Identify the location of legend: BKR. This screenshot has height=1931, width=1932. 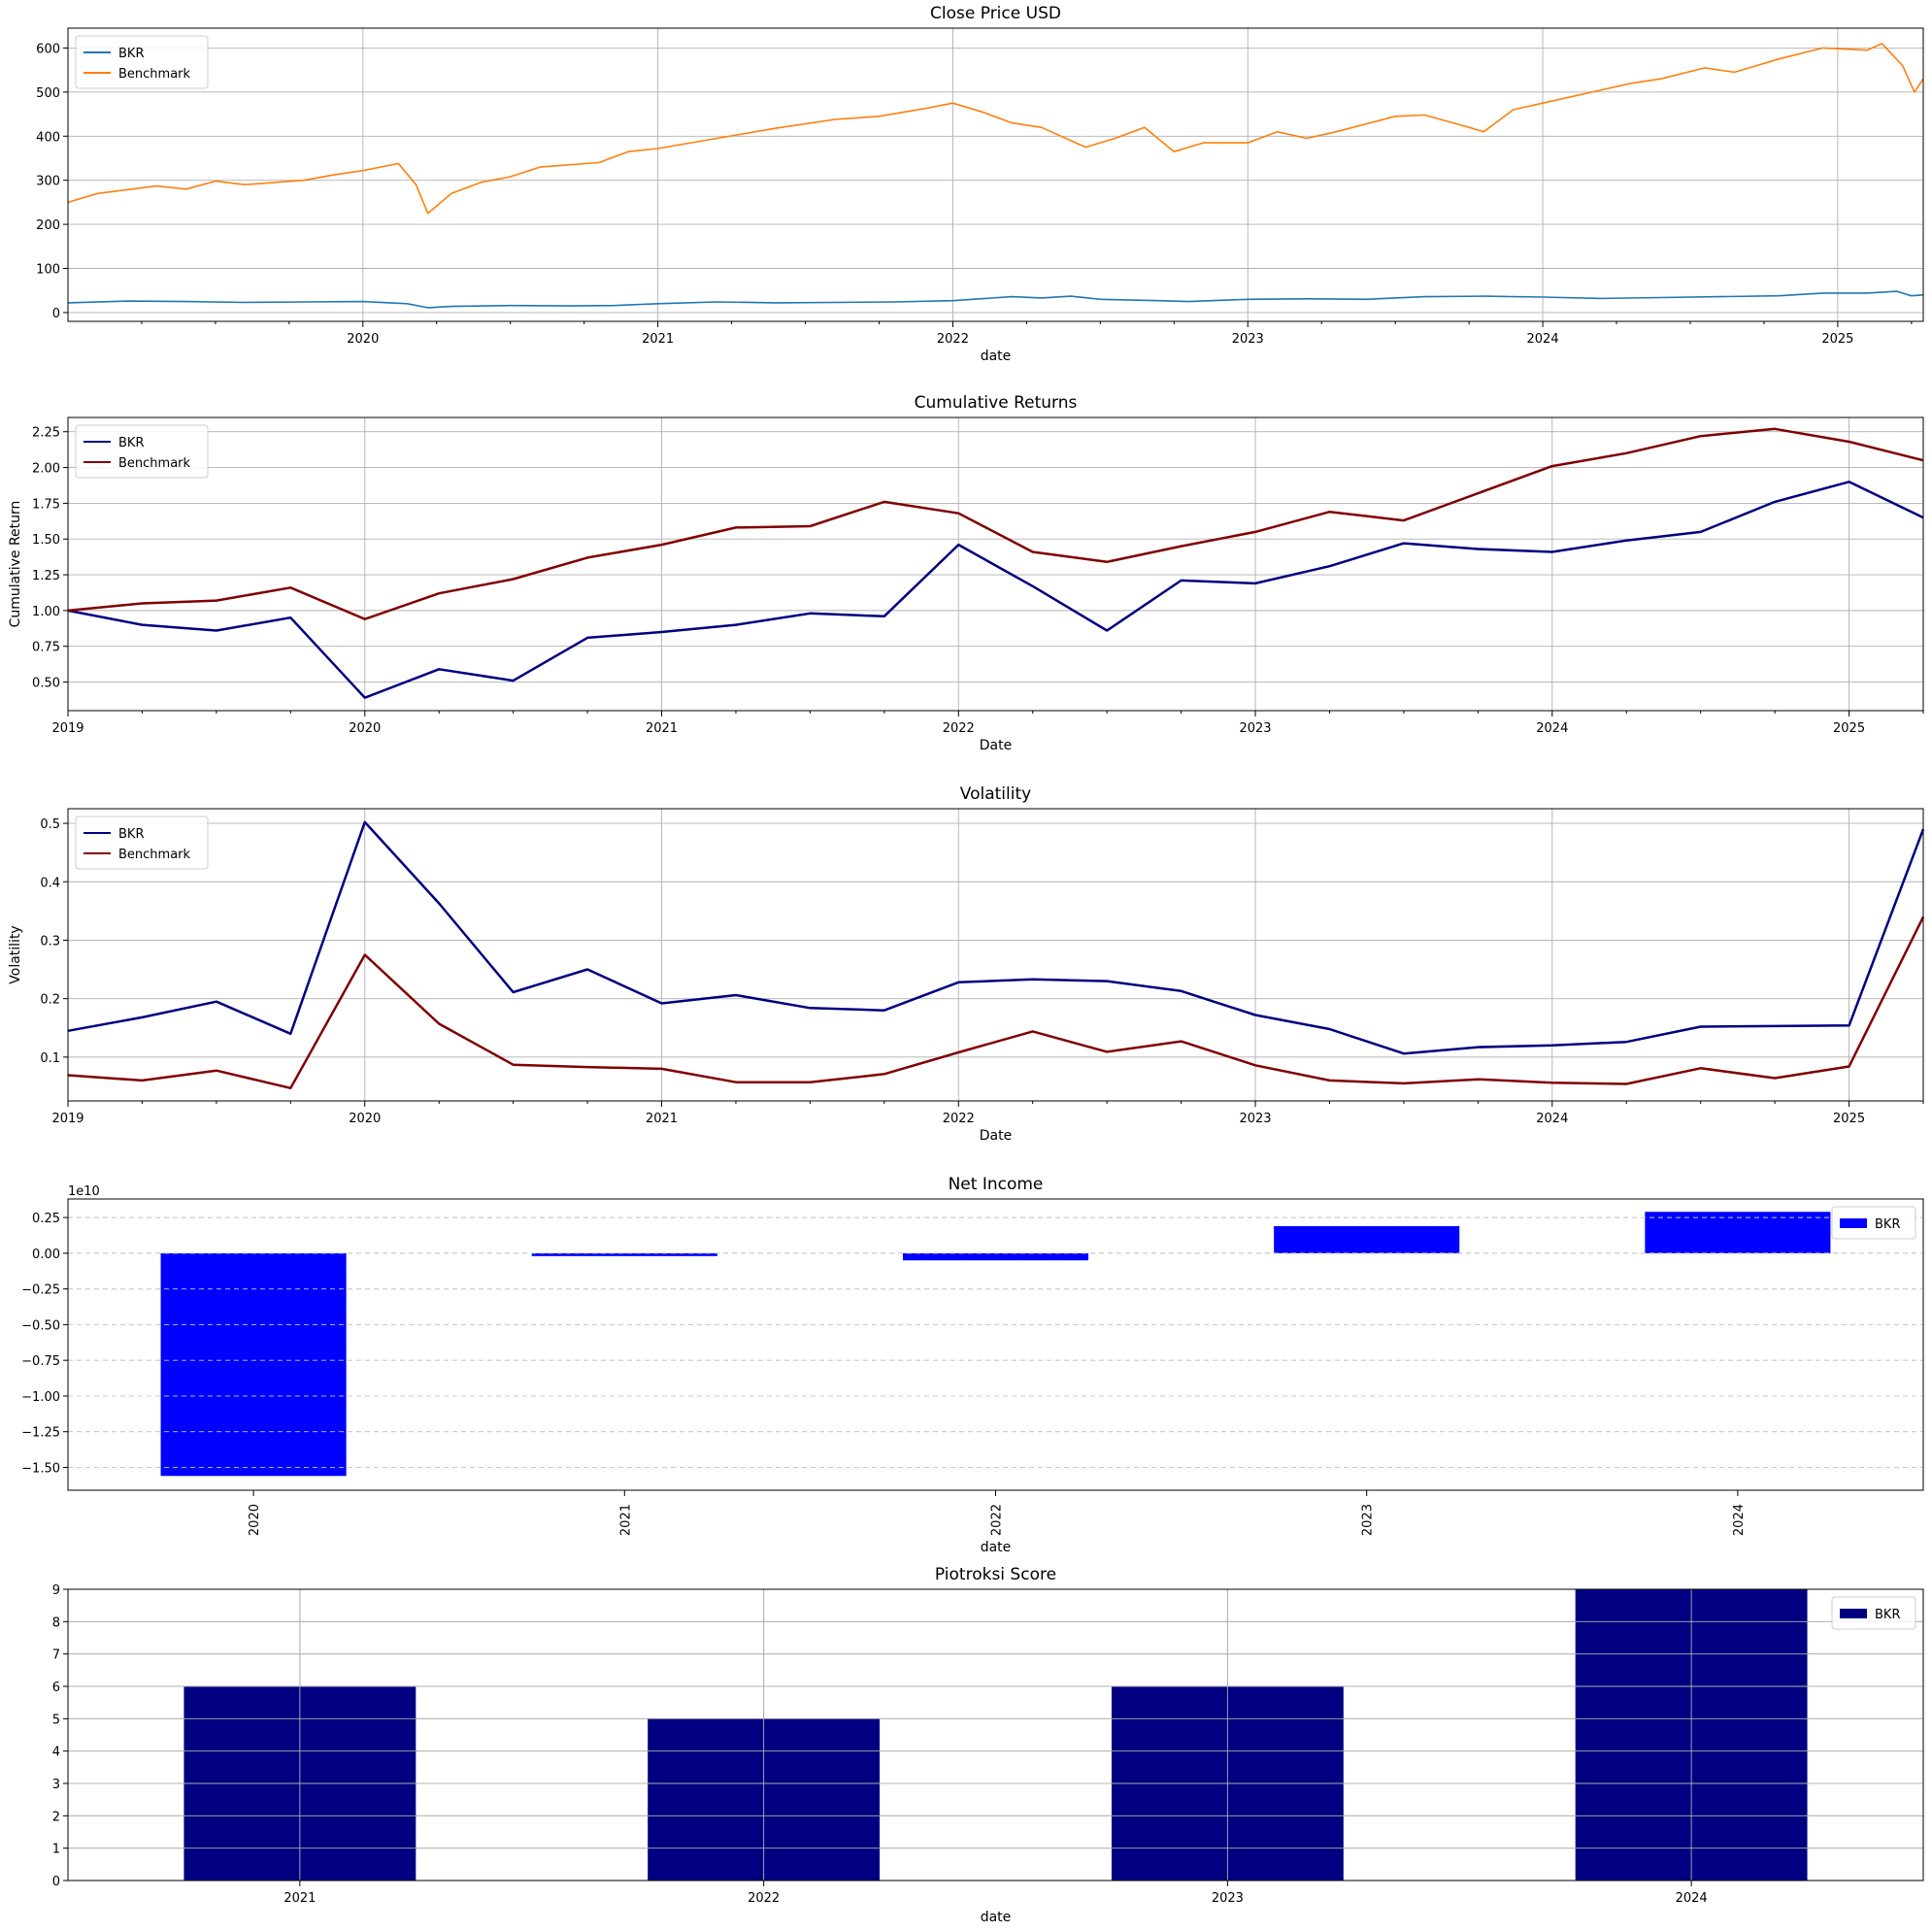
(1873, 1613).